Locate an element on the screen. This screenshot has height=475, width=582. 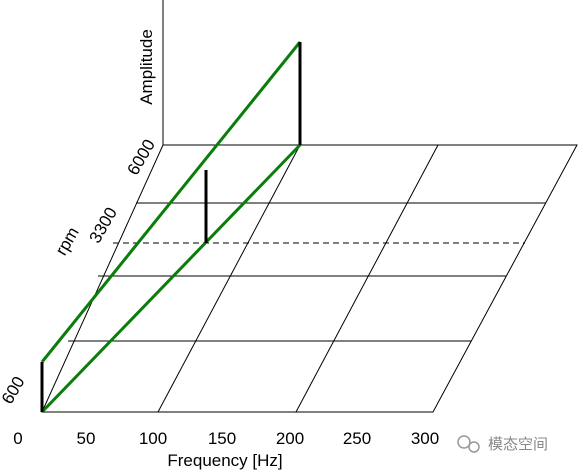
watermark: 模态空间 is located at coordinates (502, 444).